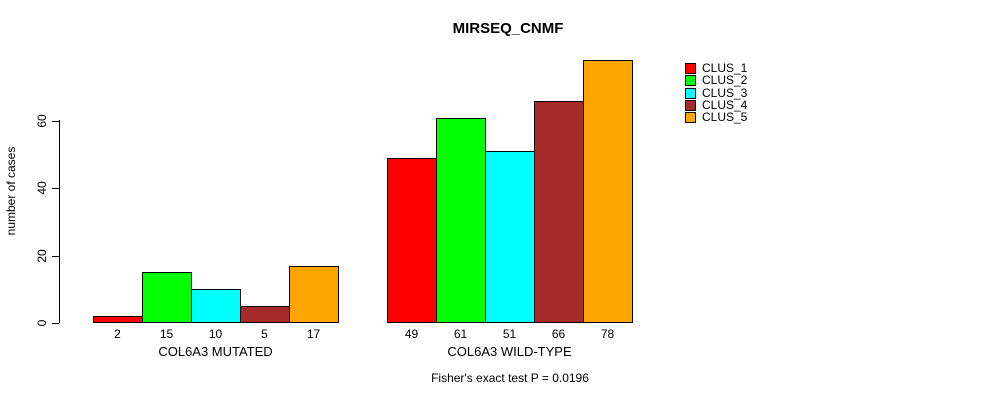  I want to click on group-label: COL6A3 MUTATED, so click(215, 351).